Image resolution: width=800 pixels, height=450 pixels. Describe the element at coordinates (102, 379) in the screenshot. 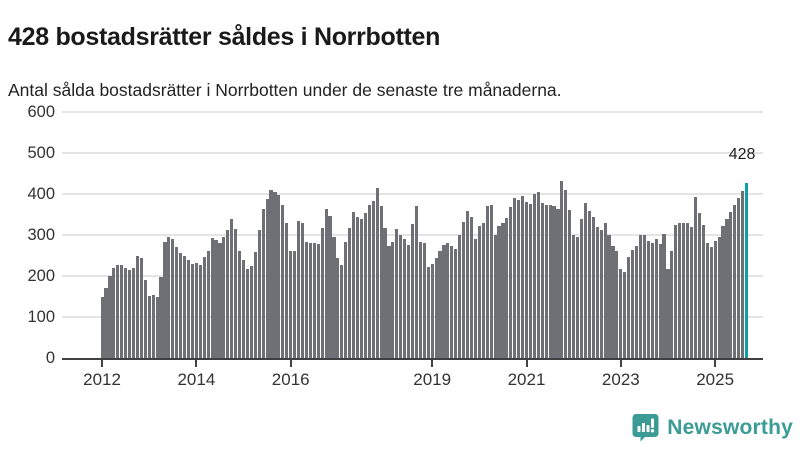

I see `x-axis-label-2012: 2012` at that location.